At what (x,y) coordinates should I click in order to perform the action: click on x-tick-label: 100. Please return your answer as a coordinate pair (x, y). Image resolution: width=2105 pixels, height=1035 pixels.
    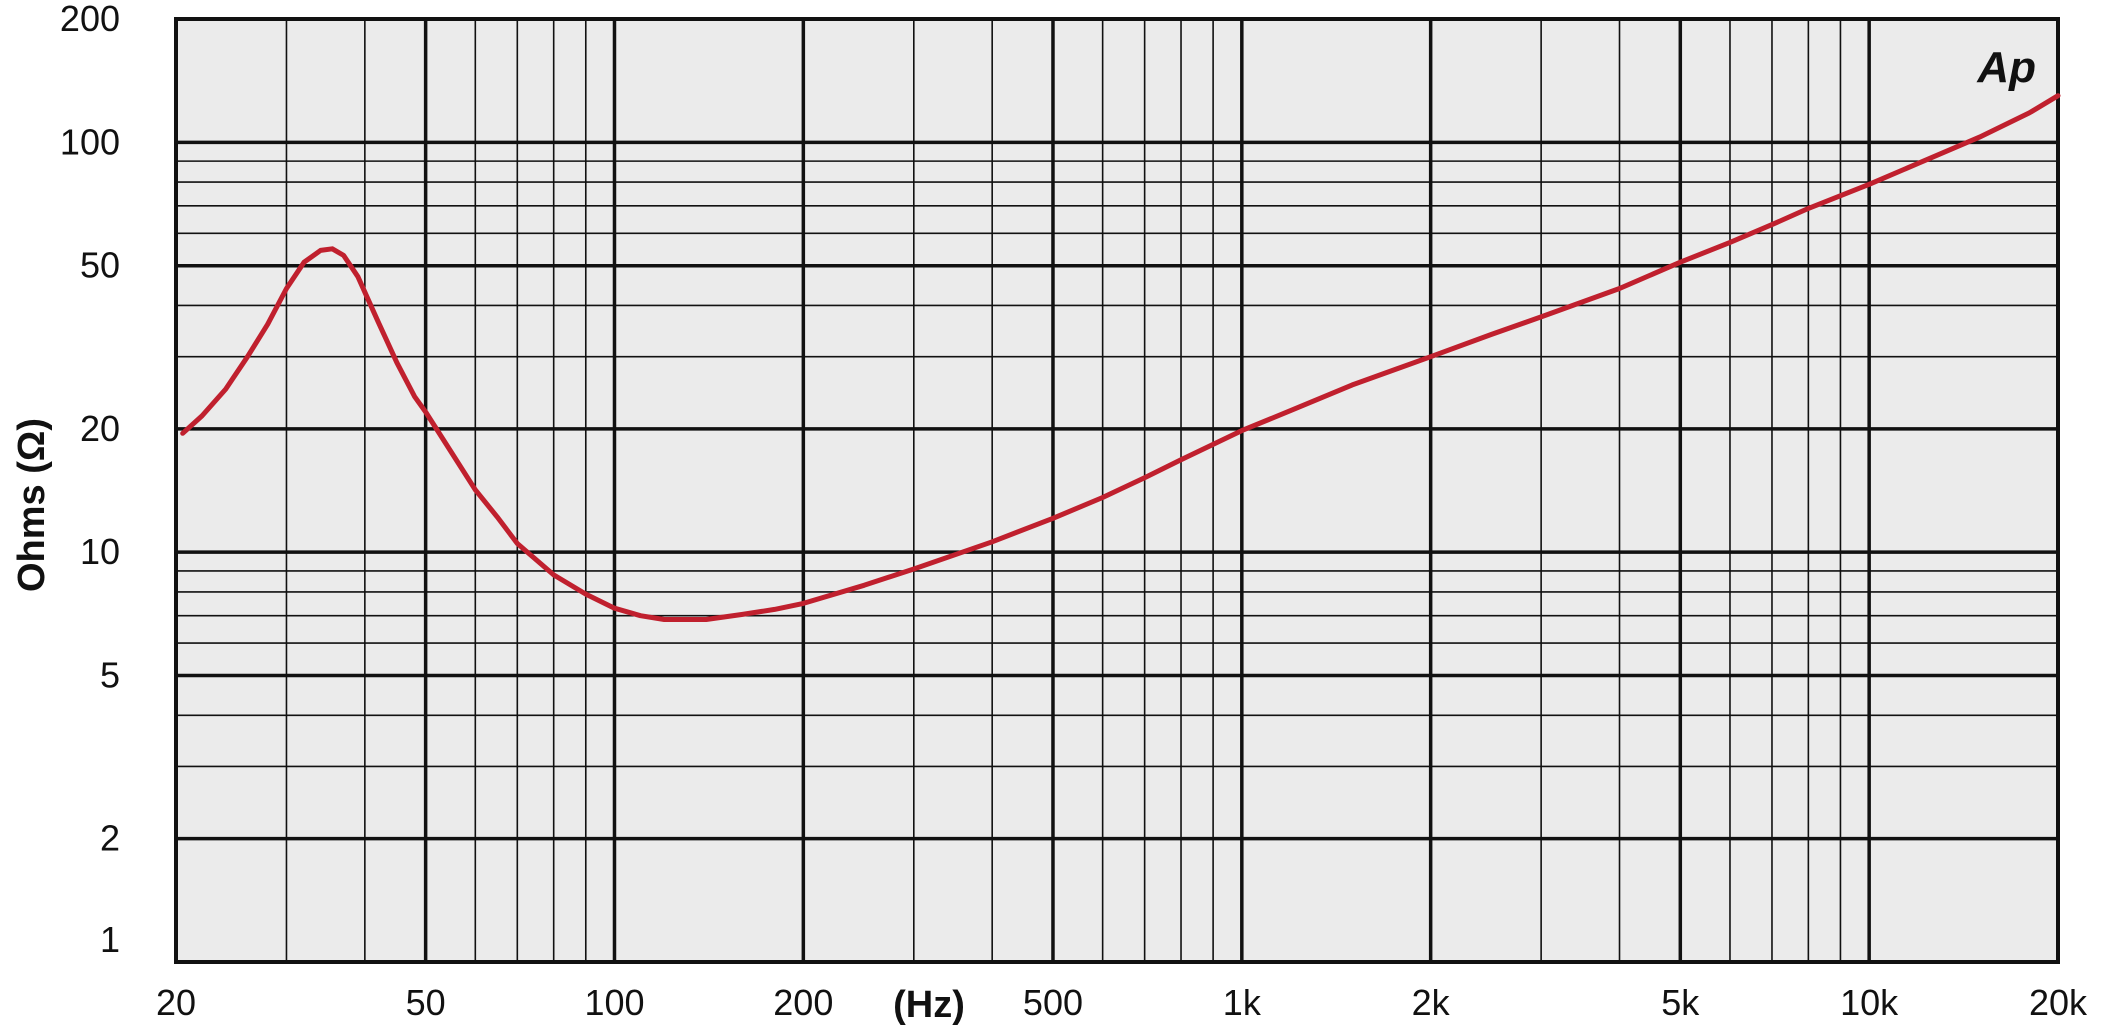
    Looking at the image, I should click on (614, 1002).